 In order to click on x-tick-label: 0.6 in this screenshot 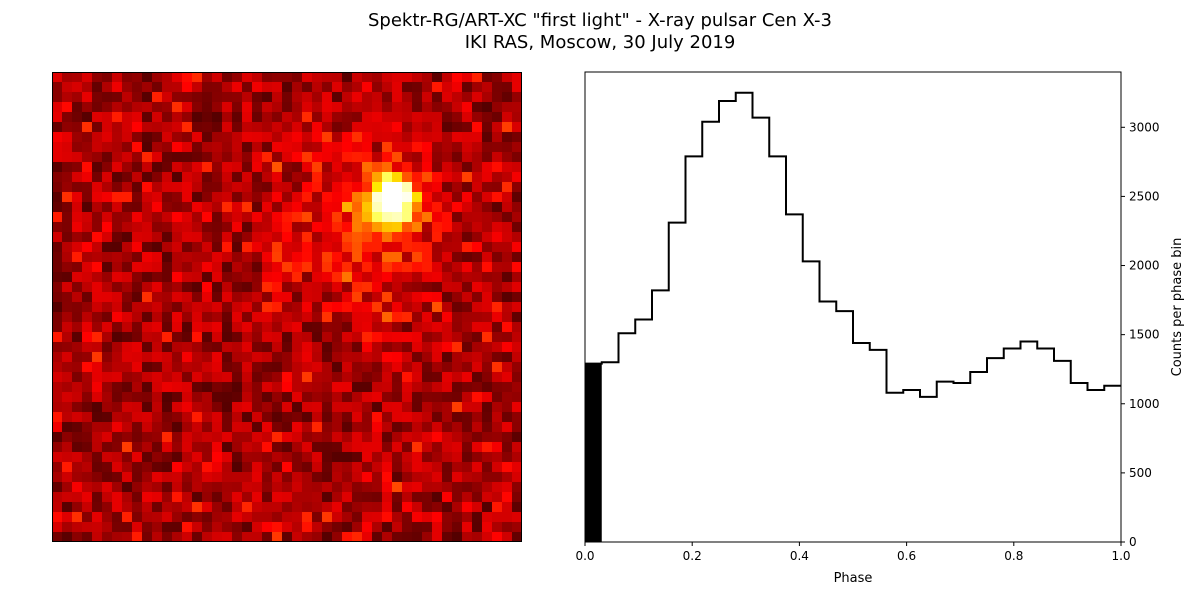, I will do `click(906, 556)`.